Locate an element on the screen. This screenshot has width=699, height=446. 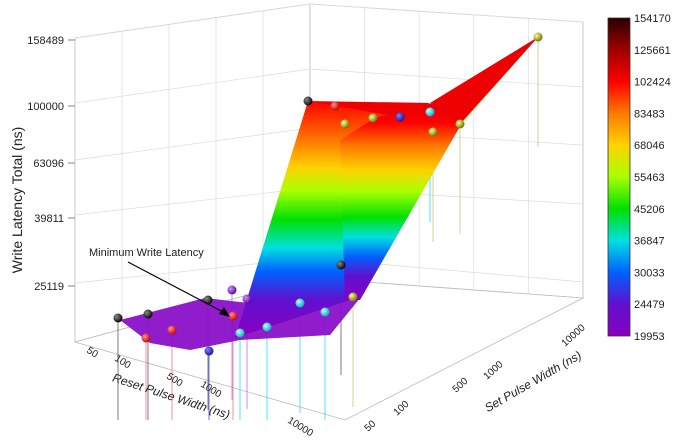
y-tick-label: 1000 is located at coordinates (494, 370).